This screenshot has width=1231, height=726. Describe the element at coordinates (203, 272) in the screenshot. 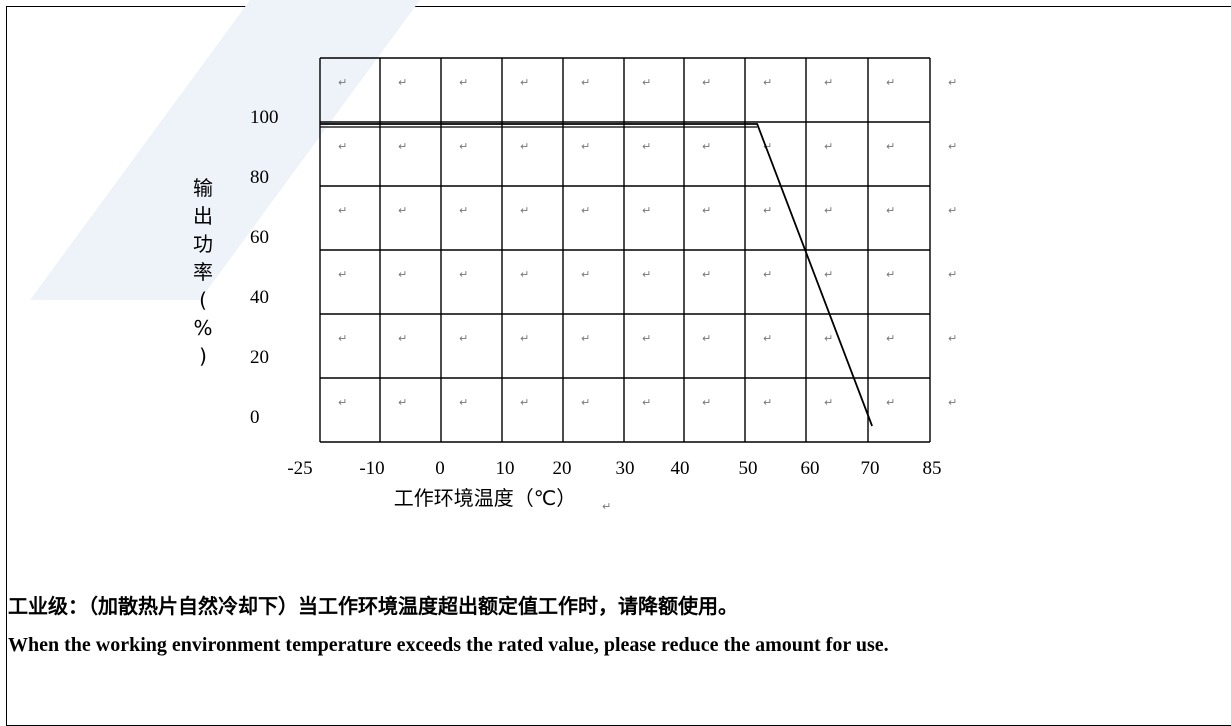

I see `y-axis-label-char: 率` at that location.